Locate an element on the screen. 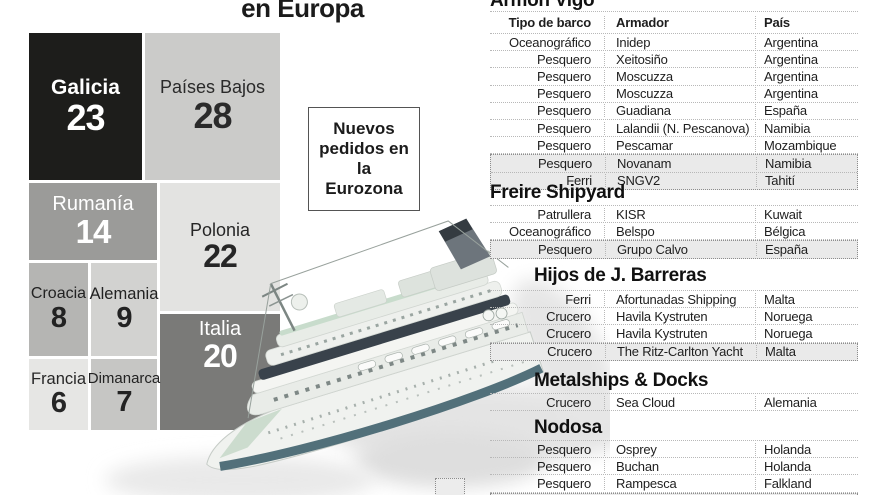 The width and height of the screenshot is (880, 495). cell-pais: Mozambique is located at coordinates (806, 145).